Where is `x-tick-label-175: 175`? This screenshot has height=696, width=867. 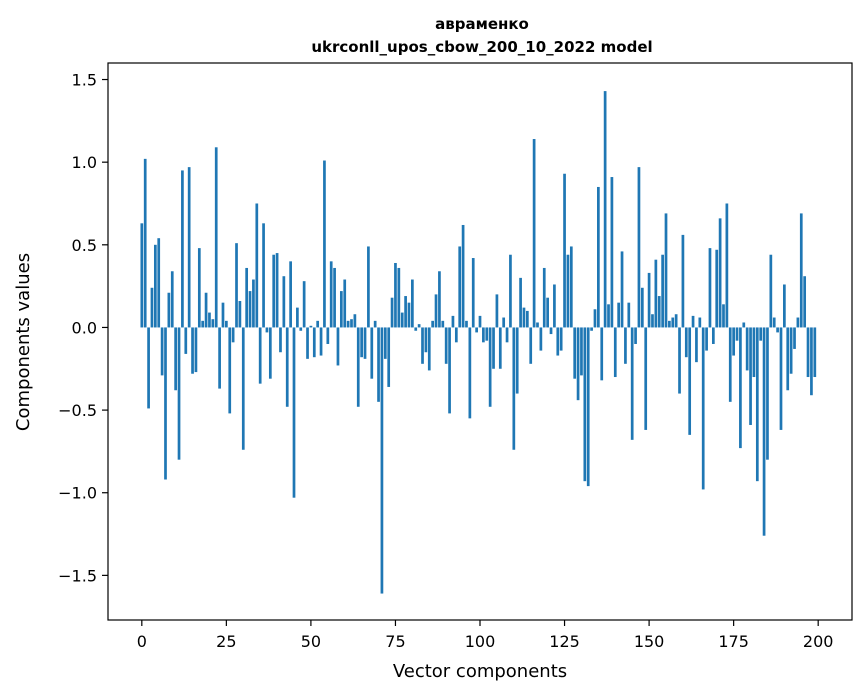 x-tick-label-175: 175 is located at coordinates (733, 641).